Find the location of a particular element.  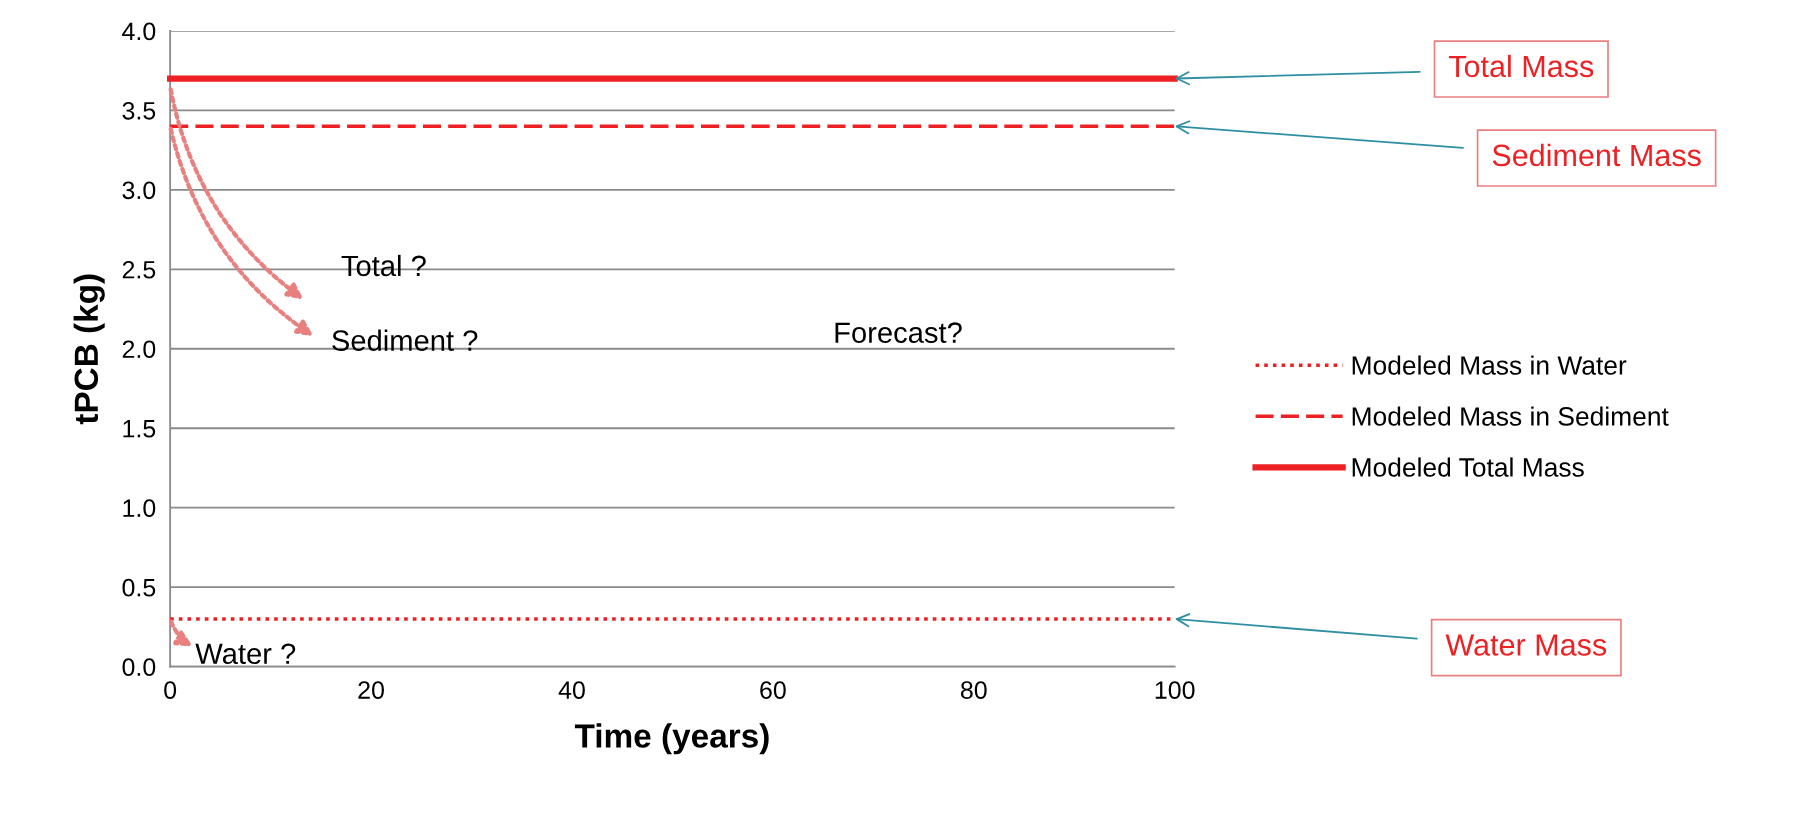

text: Sediment Mass is located at coordinates (1596, 155).